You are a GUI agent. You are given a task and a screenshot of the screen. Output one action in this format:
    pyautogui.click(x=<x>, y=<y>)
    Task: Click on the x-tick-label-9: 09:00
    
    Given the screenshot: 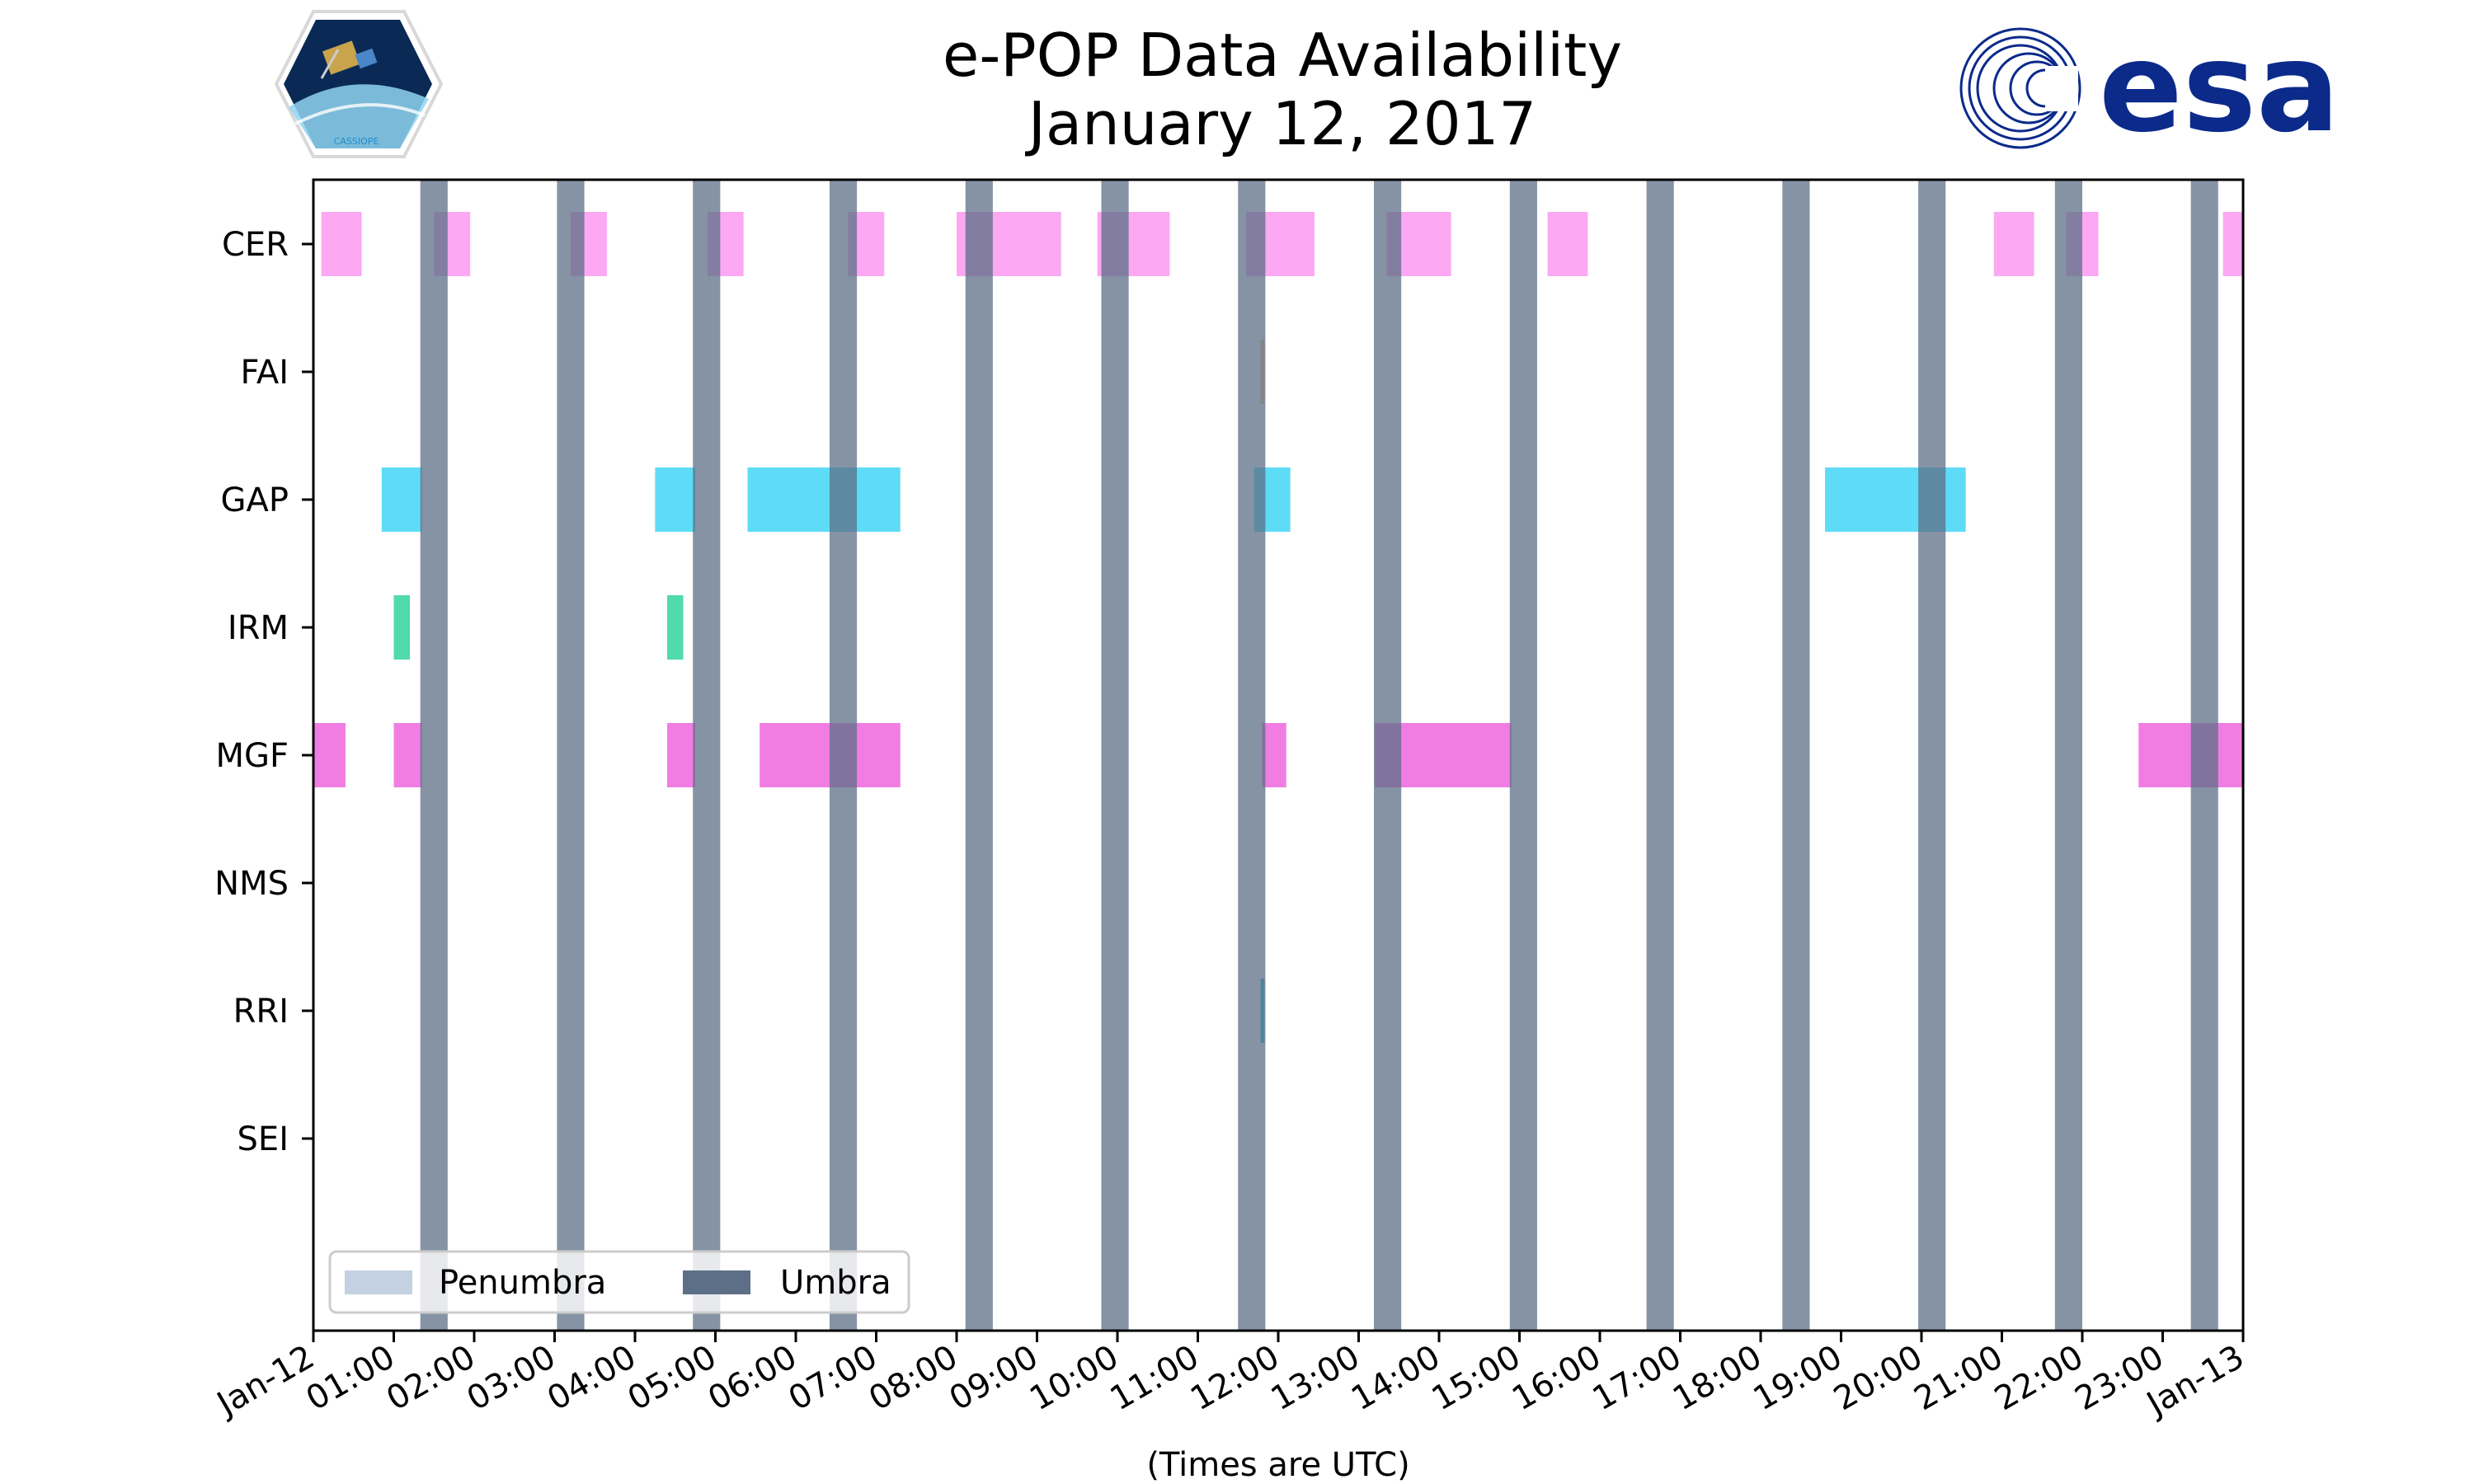 What is the action you would take?
    pyautogui.click(x=994, y=1378)
    